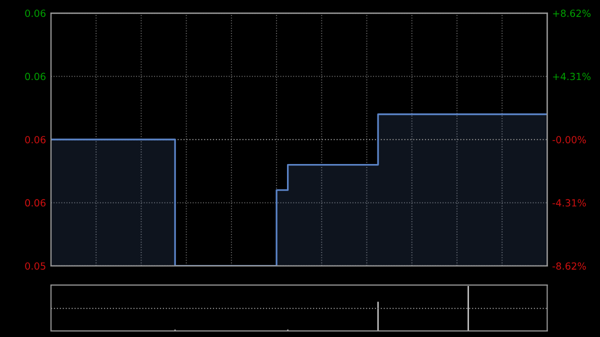 Image resolution: width=600 pixels, height=337 pixels. What do you see at coordinates (572, 13) in the screenshot?
I see `y2-tick-label: +8.62%` at bounding box center [572, 13].